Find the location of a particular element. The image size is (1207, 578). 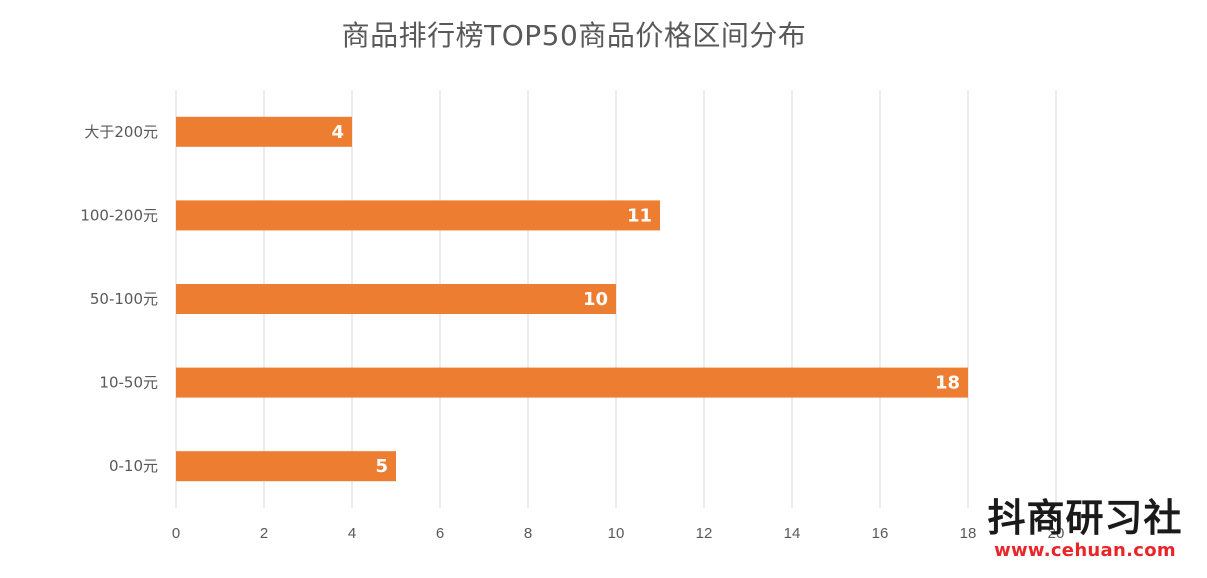

x-tick-label: 10 is located at coordinates (616, 533).